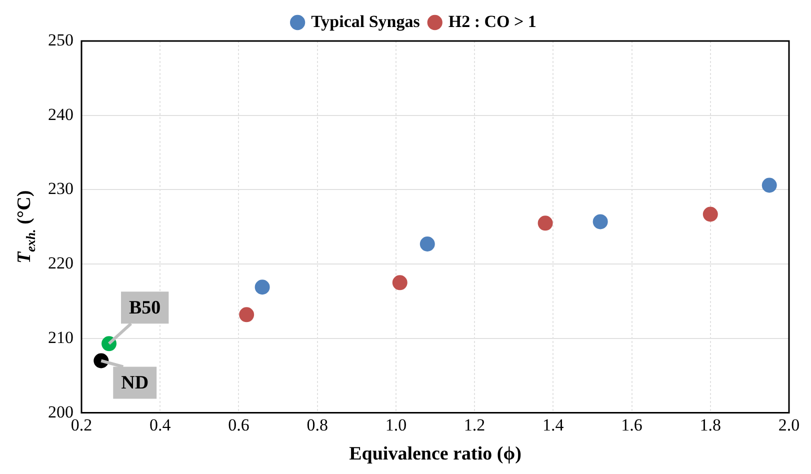 This screenshot has width=811, height=474. I want to click on x-tick-label: 1.2, so click(475, 424).